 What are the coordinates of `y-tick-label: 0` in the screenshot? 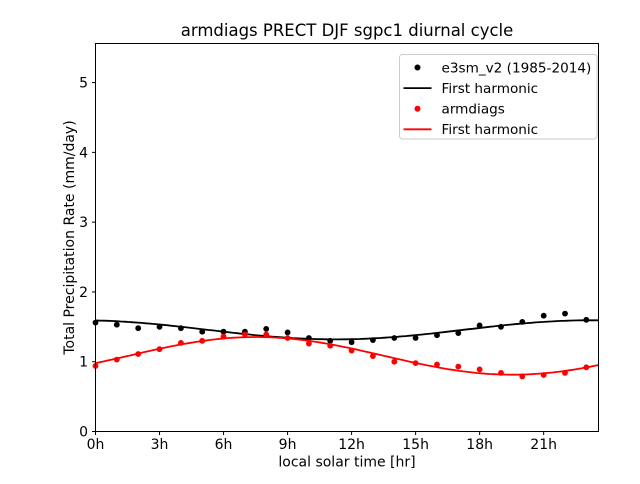 It's located at (83, 433).